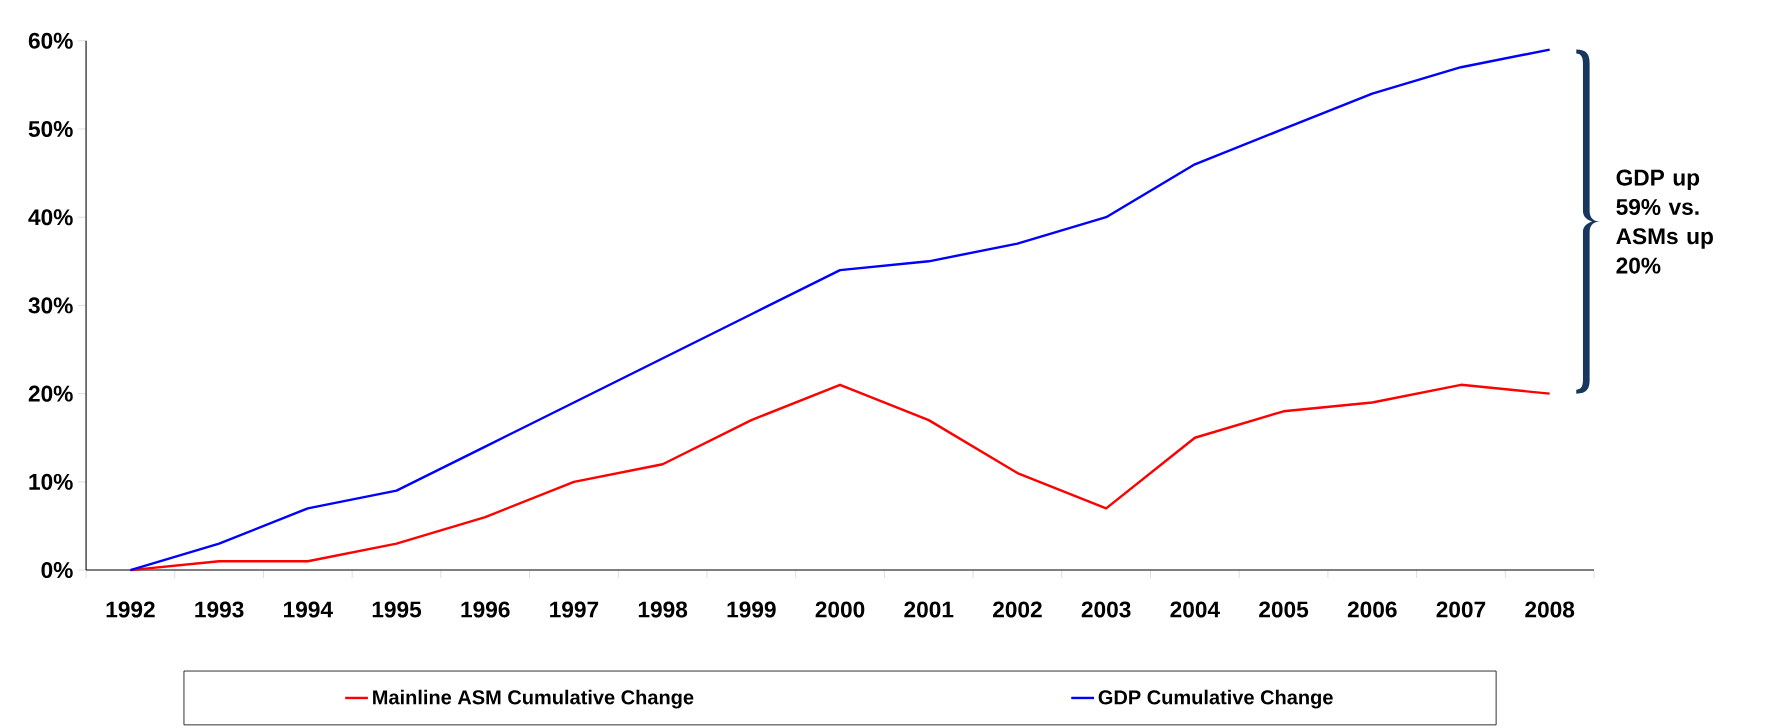 The width and height of the screenshot is (1785, 728). What do you see at coordinates (50, 305) in the screenshot?
I see `y-tick-label: 30%` at bounding box center [50, 305].